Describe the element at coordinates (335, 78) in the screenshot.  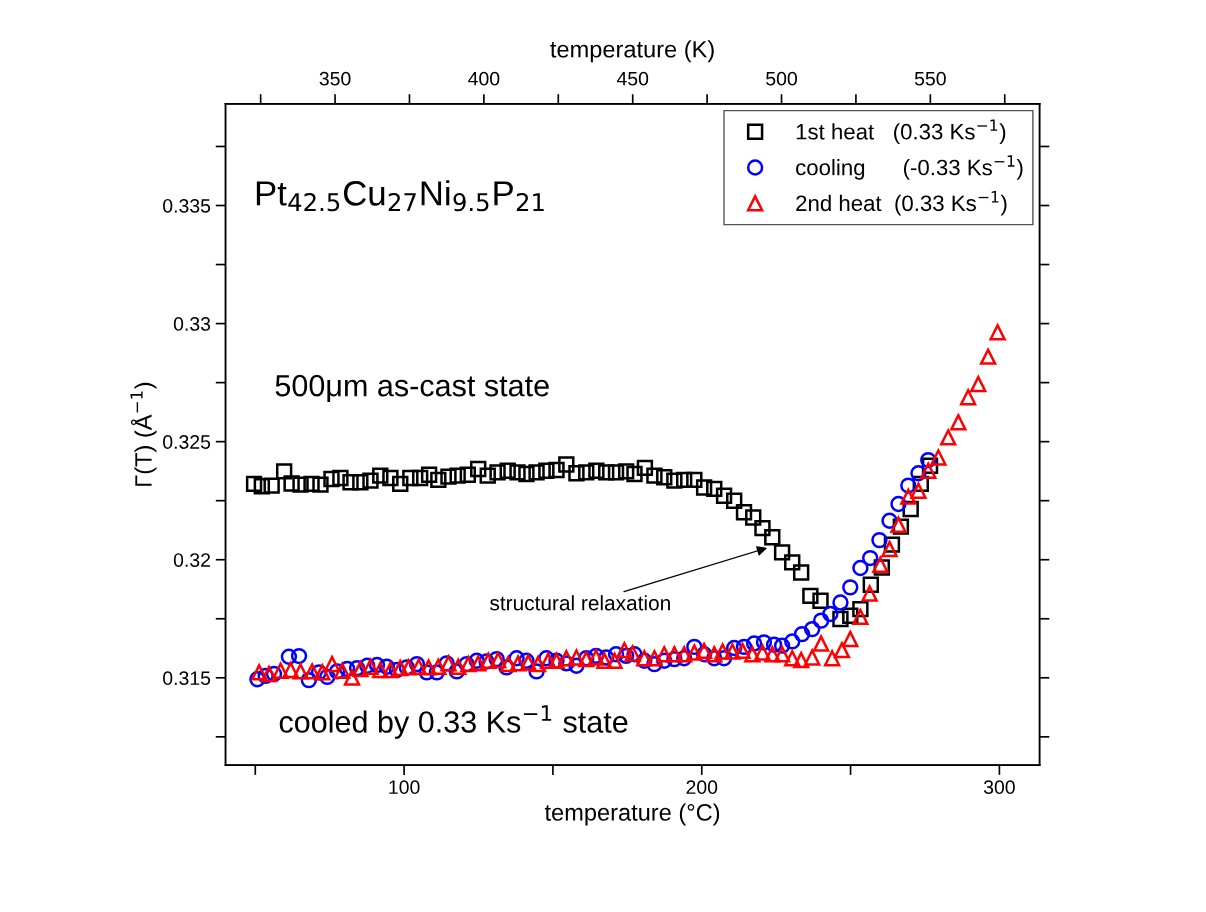
I see `x2-tick-label: 350` at that location.